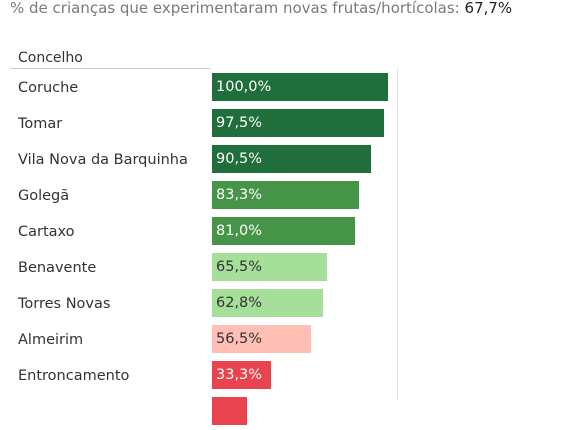 The width and height of the screenshot is (580, 430). I want to click on bar-value-label: 81,0%, so click(239, 231).